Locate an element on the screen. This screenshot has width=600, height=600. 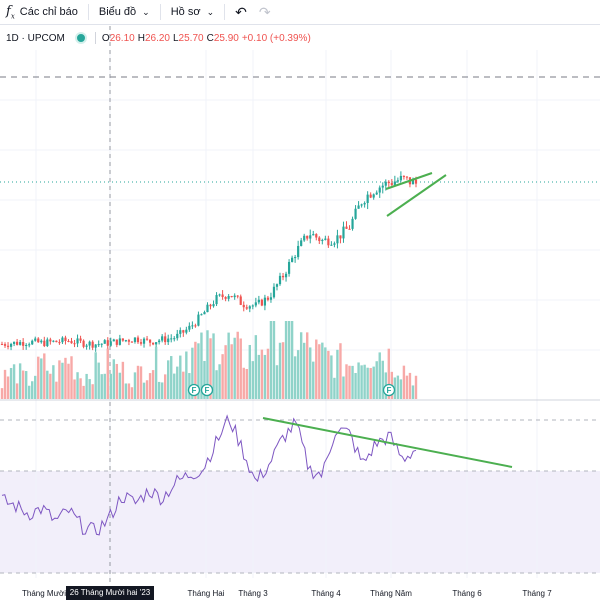
change-value: +0.10 (+0.39%) is located at coordinates (276, 38).